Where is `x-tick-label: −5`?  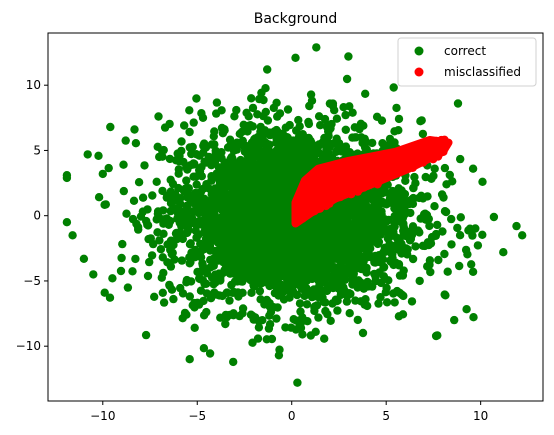 x-tick-label: −5 is located at coordinates (197, 416).